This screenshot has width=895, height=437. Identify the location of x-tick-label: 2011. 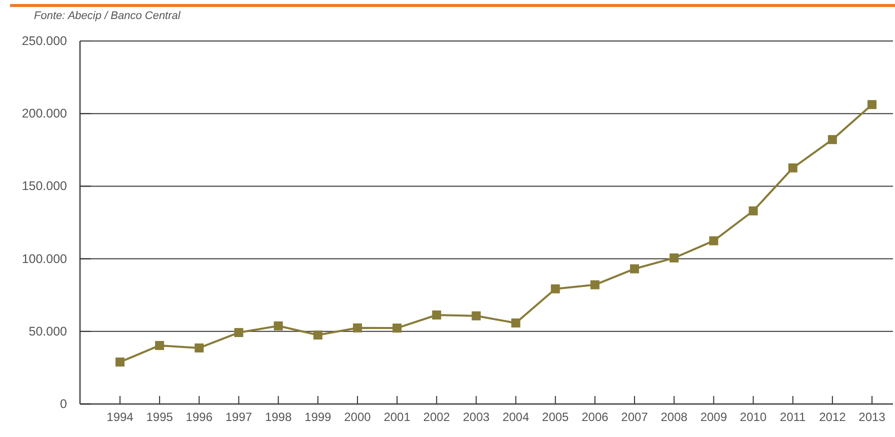
(793, 417).